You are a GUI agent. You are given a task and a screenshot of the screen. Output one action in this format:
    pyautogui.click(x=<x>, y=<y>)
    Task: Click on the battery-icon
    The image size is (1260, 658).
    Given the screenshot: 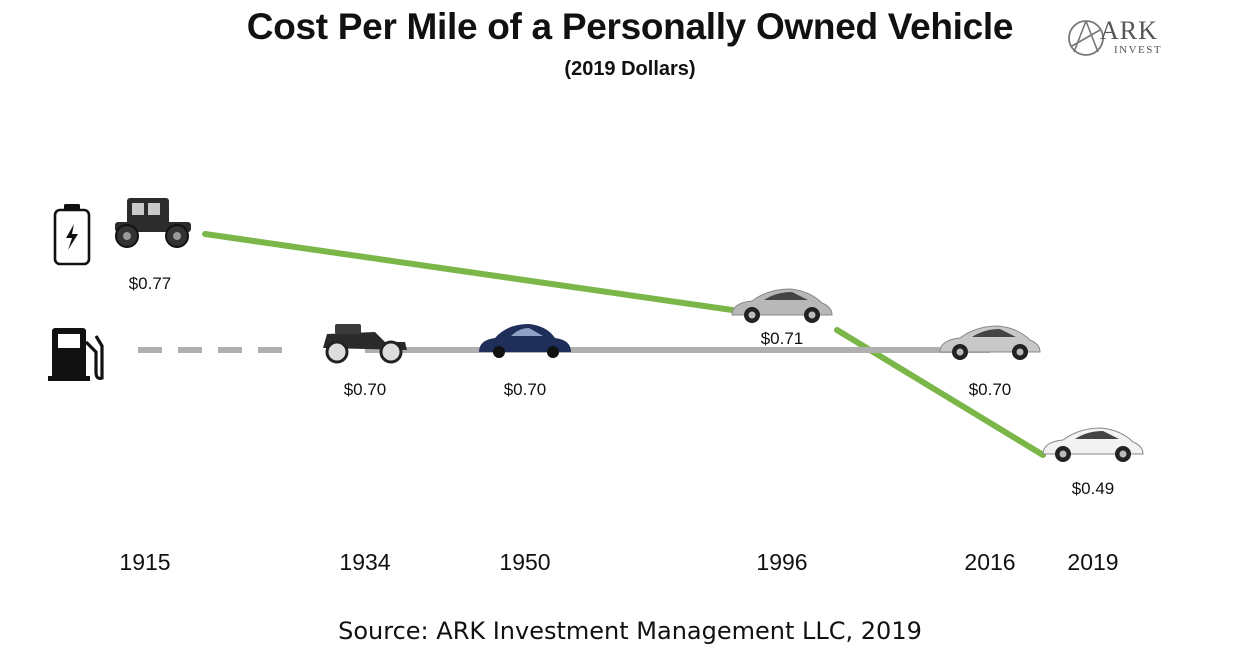 What is the action you would take?
    pyautogui.click(x=72, y=235)
    